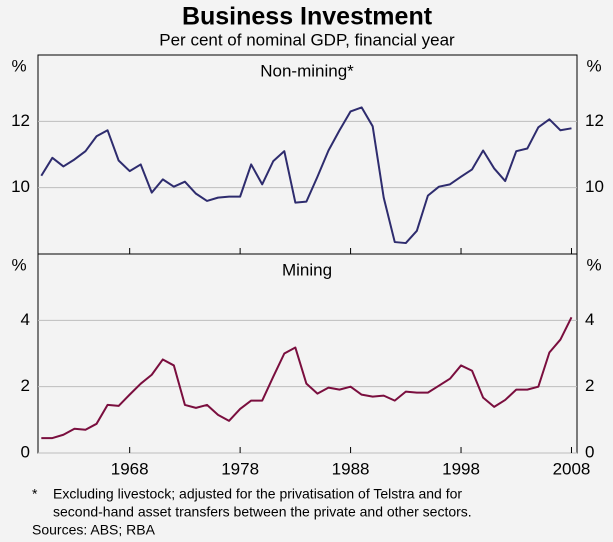 Image resolution: width=613 pixels, height=542 pixels. What do you see at coordinates (307, 17) in the screenshot?
I see `chart-title: Business Investment` at bounding box center [307, 17].